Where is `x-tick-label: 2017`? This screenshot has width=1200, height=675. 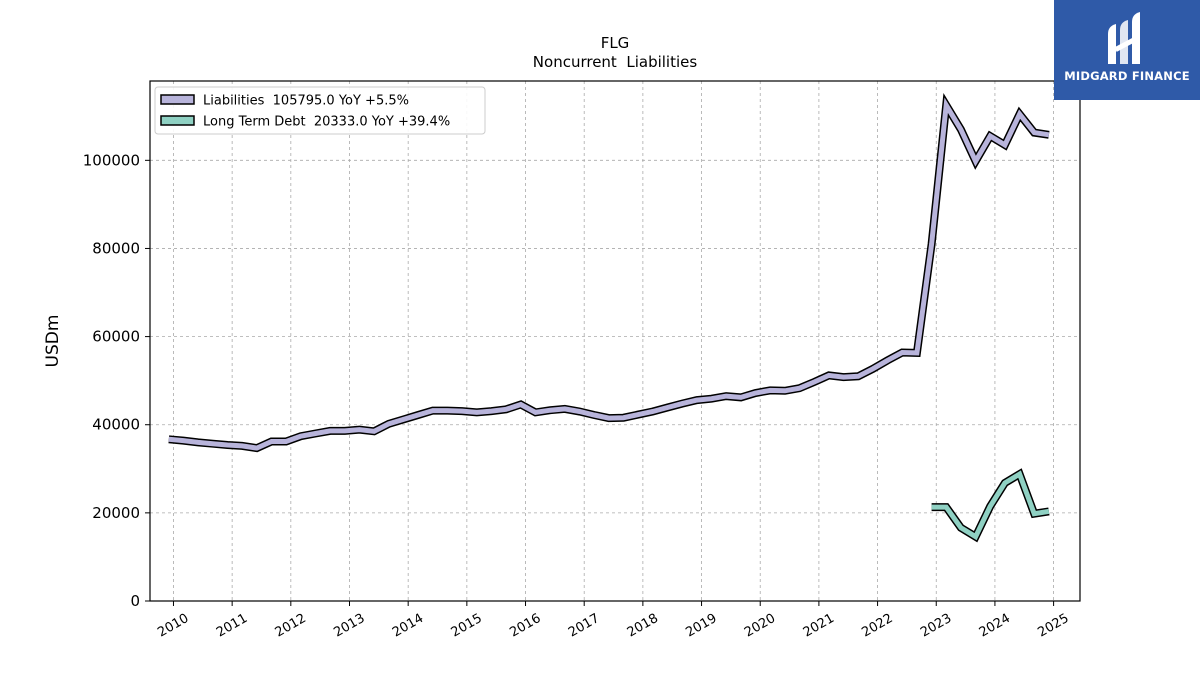
x-tick-label: 2017 is located at coordinates (584, 626).